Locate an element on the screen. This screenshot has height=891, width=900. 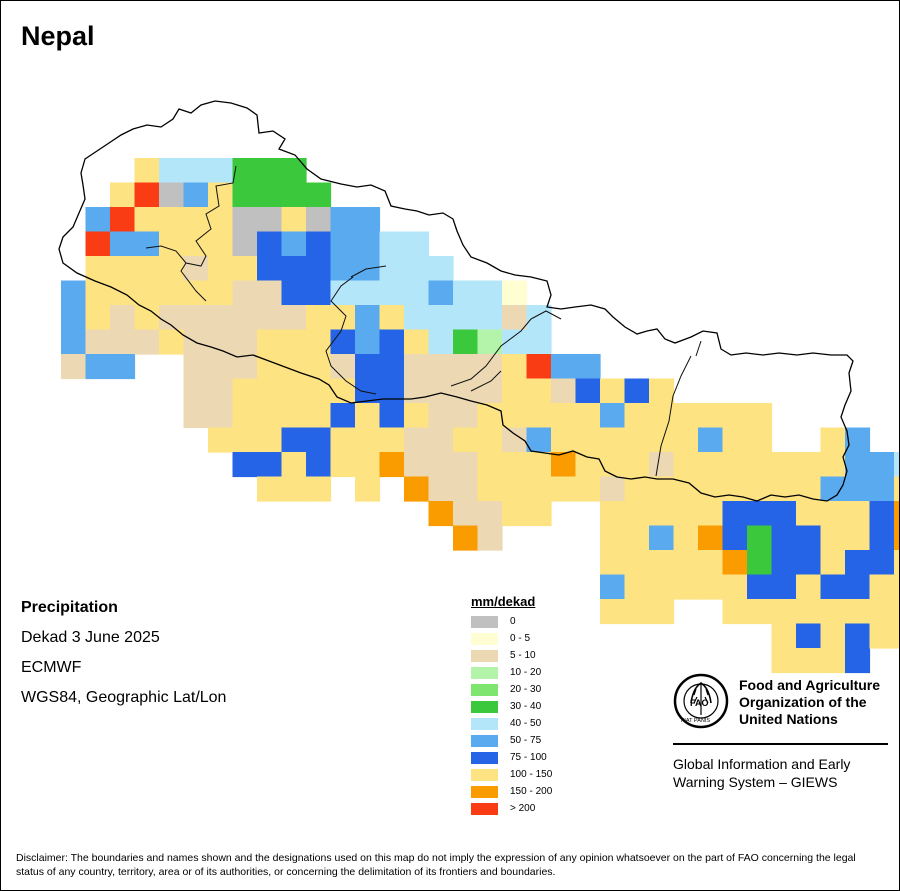
legend-label: 75 - 100 is located at coordinates (528, 757).